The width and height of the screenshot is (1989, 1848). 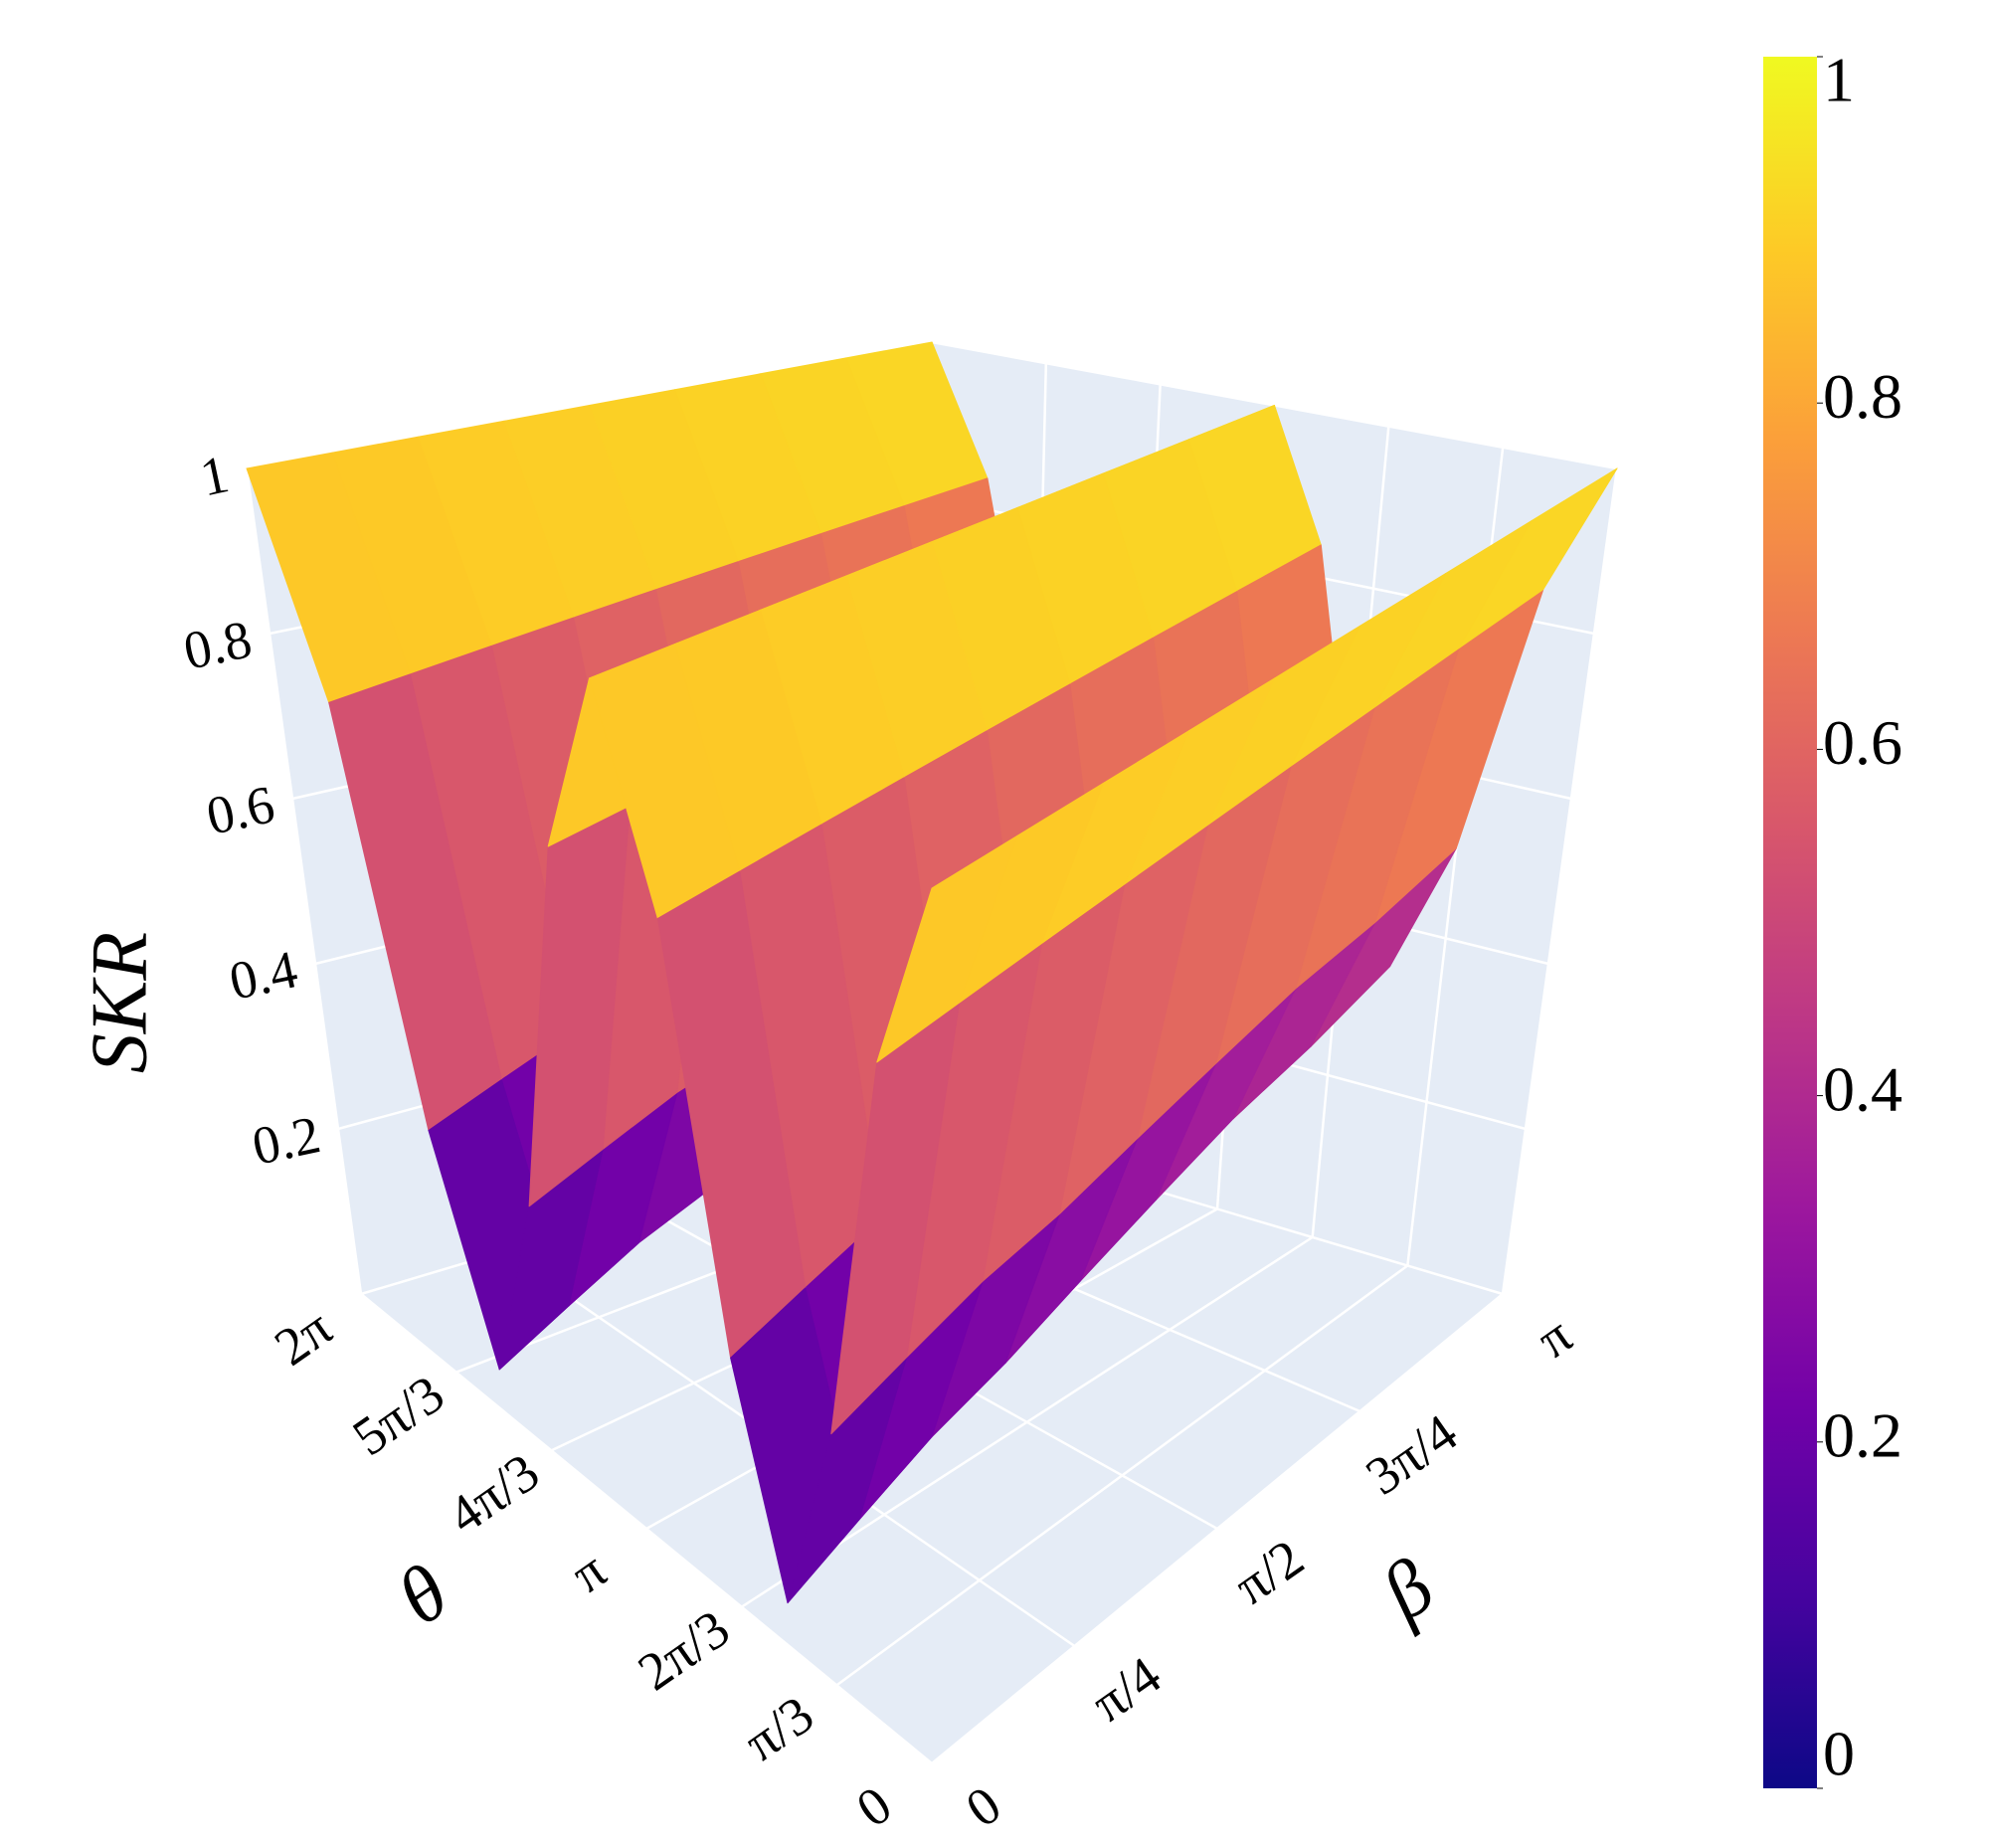 What do you see at coordinates (684, 1650) in the screenshot?
I see `x-tick-label: 2π/3` at bounding box center [684, 1650].